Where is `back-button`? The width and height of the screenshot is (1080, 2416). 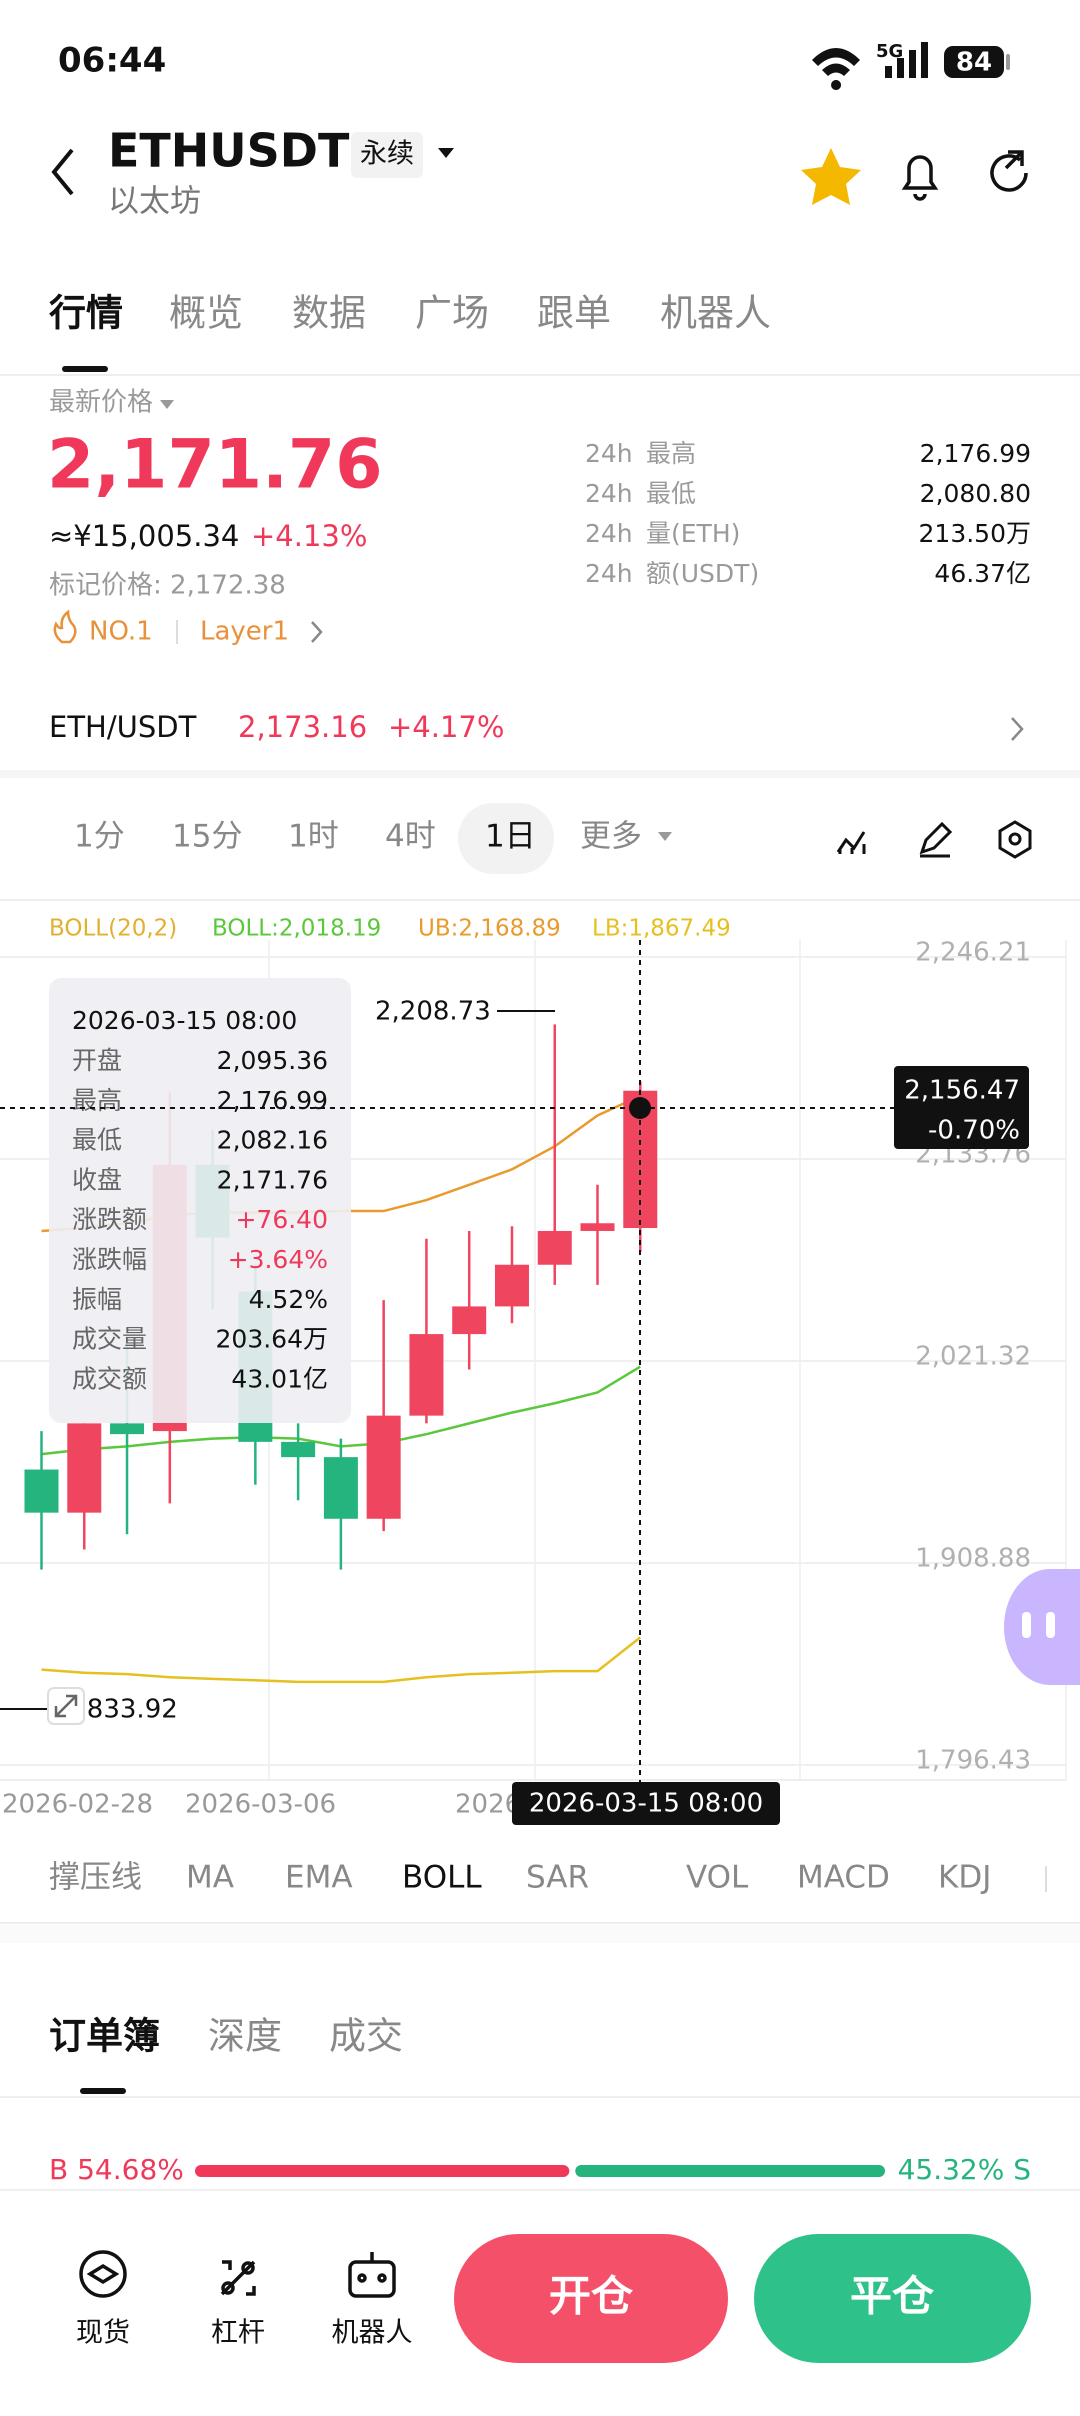
back-button is located at coordinates (62, 172).